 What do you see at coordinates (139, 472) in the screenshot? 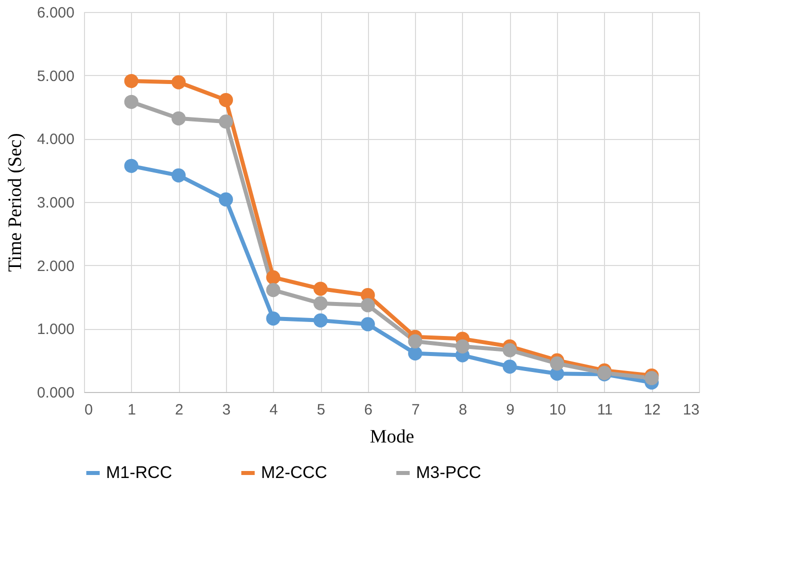
I see `legend-label: M1-RCC` at bounding box center [139, 472].